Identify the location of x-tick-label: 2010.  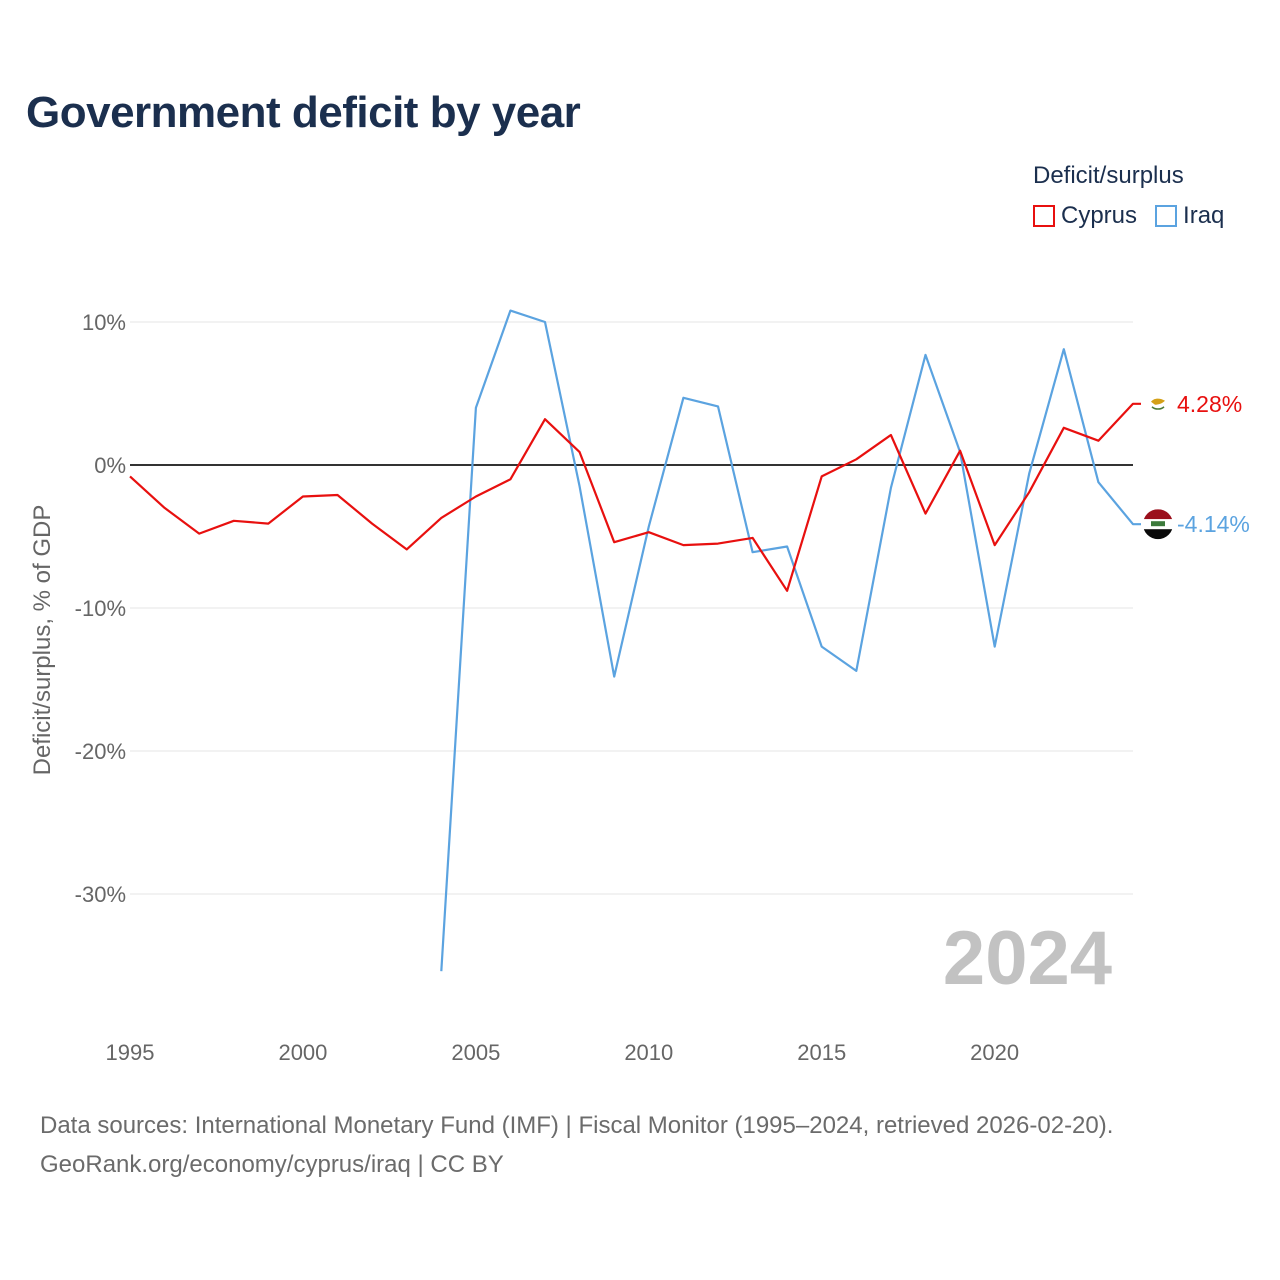
(648, 1052).